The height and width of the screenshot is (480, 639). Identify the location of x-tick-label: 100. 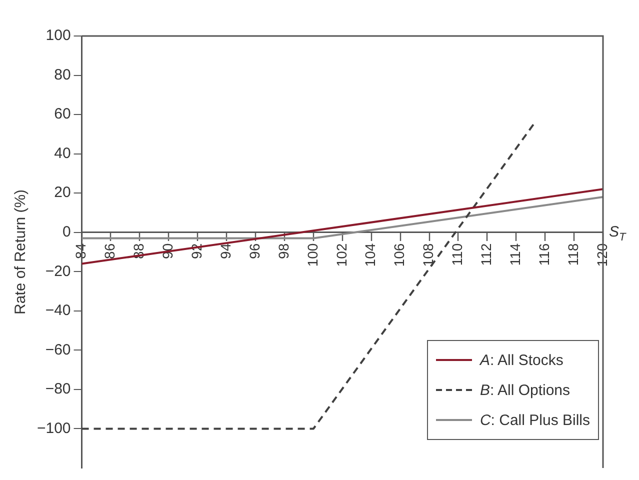
(312, 255).